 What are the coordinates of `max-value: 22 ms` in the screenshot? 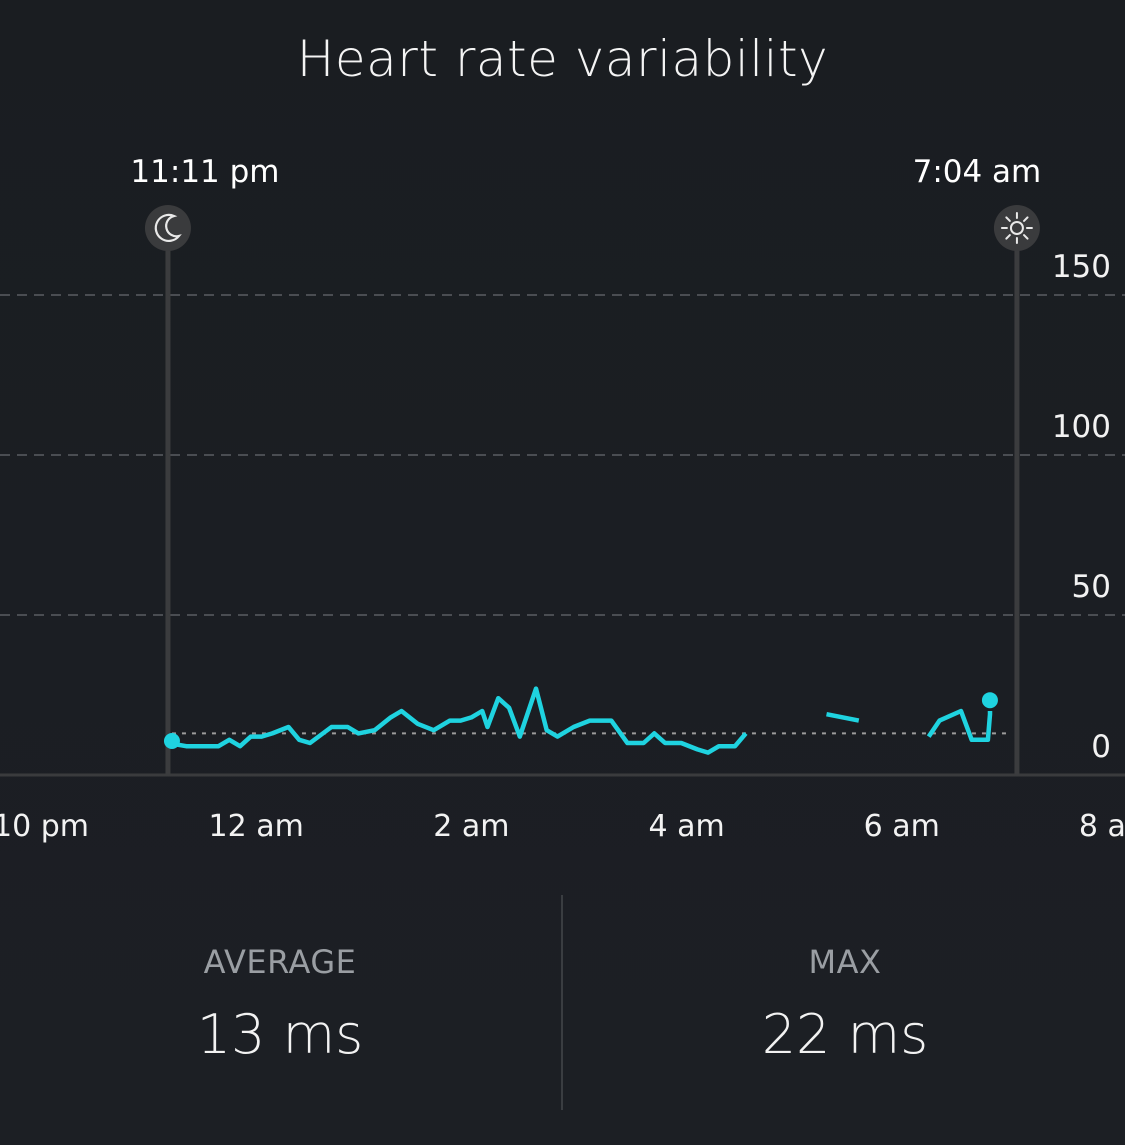 It's located at (845, 1034).